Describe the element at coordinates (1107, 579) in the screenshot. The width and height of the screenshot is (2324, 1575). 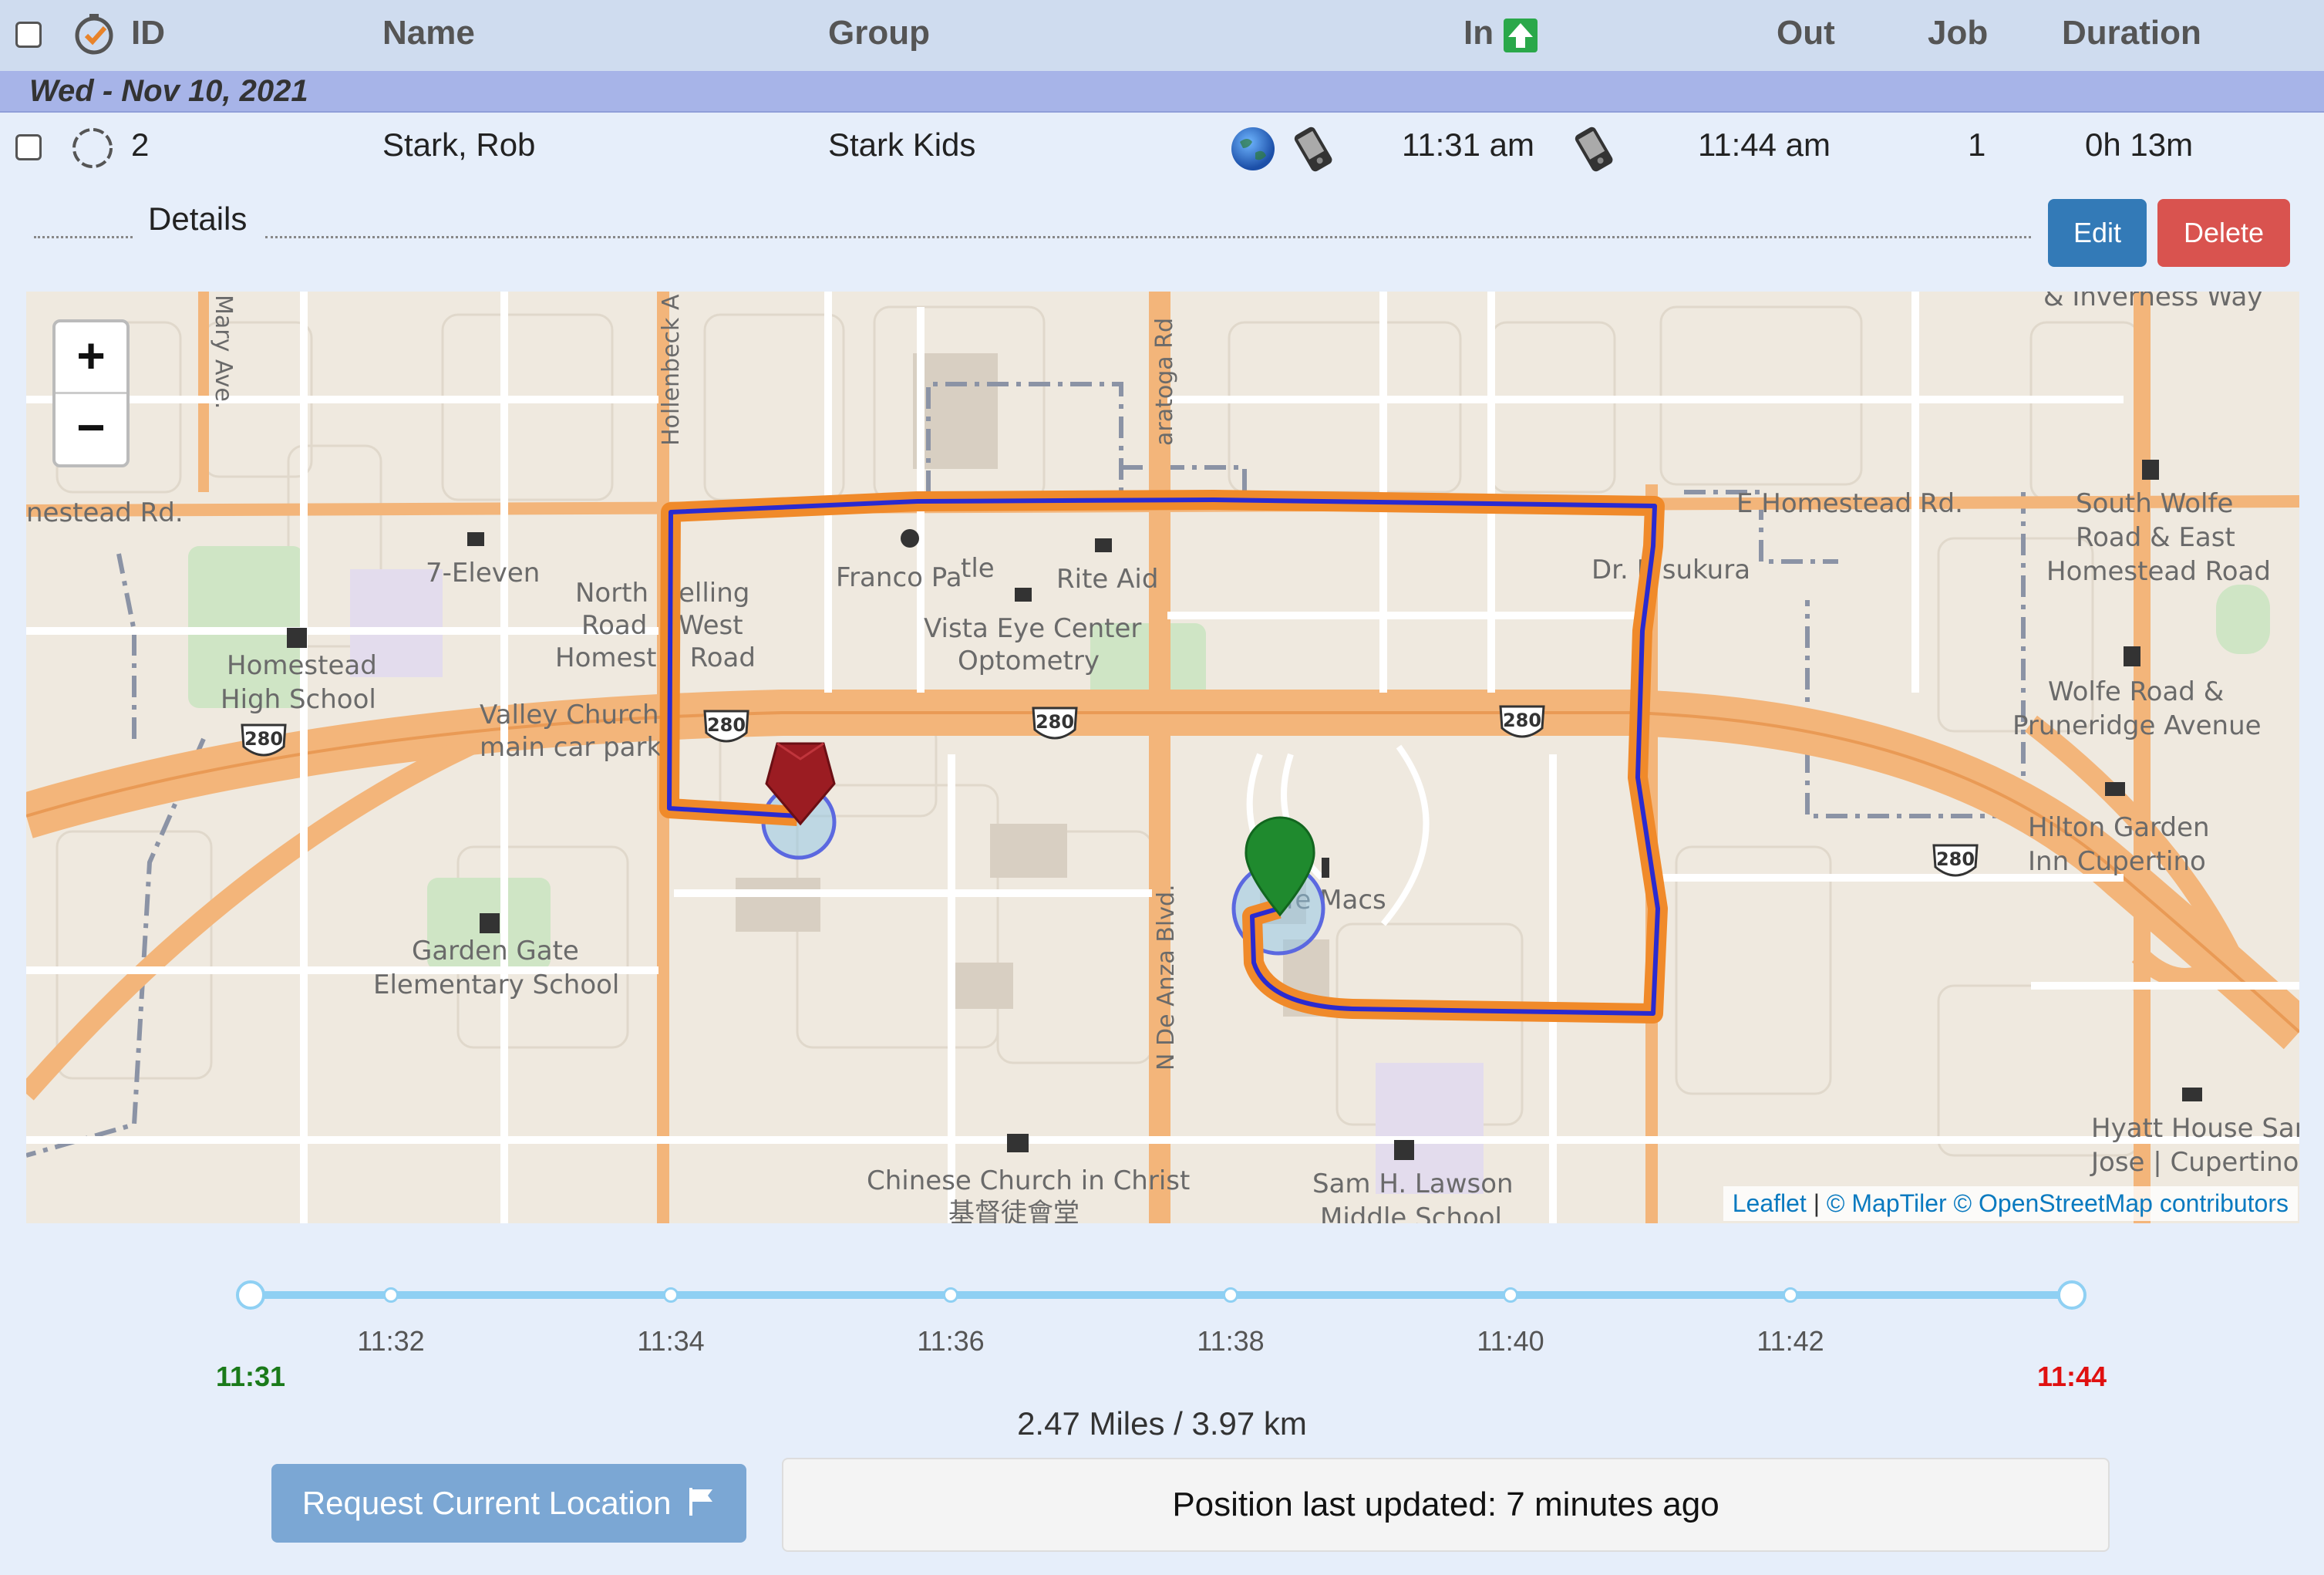
I see `label-rite-aid: Rite Aid` at that location.